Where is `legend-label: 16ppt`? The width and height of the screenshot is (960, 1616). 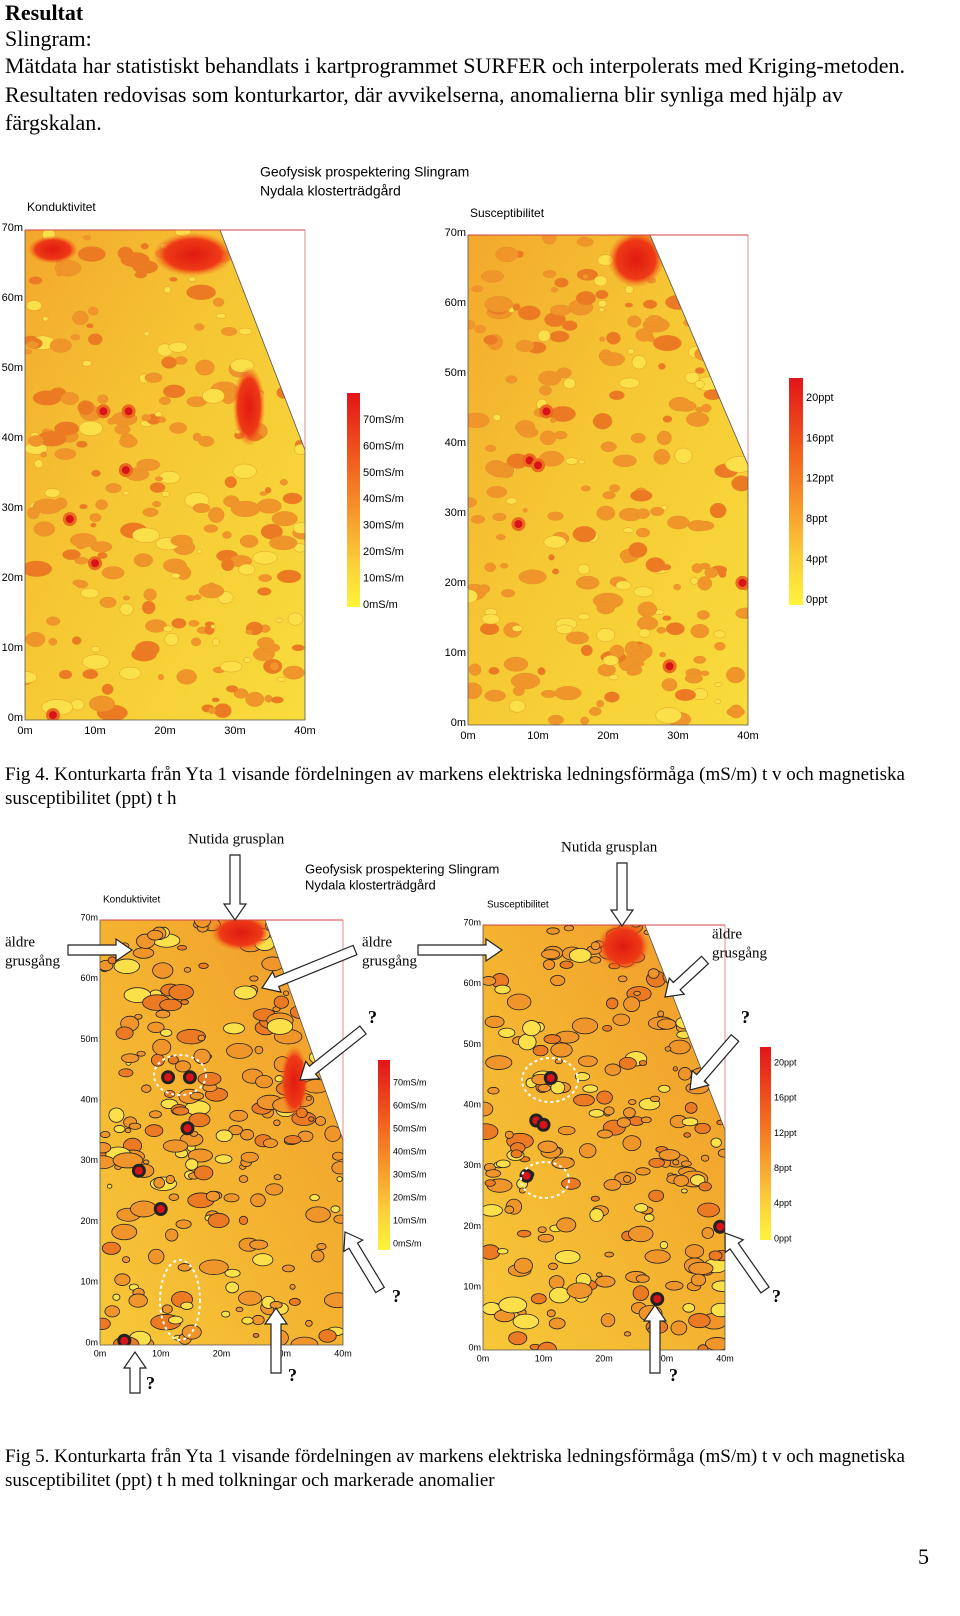
legend-label: 16ppt is located at coordinates (785, 1098).